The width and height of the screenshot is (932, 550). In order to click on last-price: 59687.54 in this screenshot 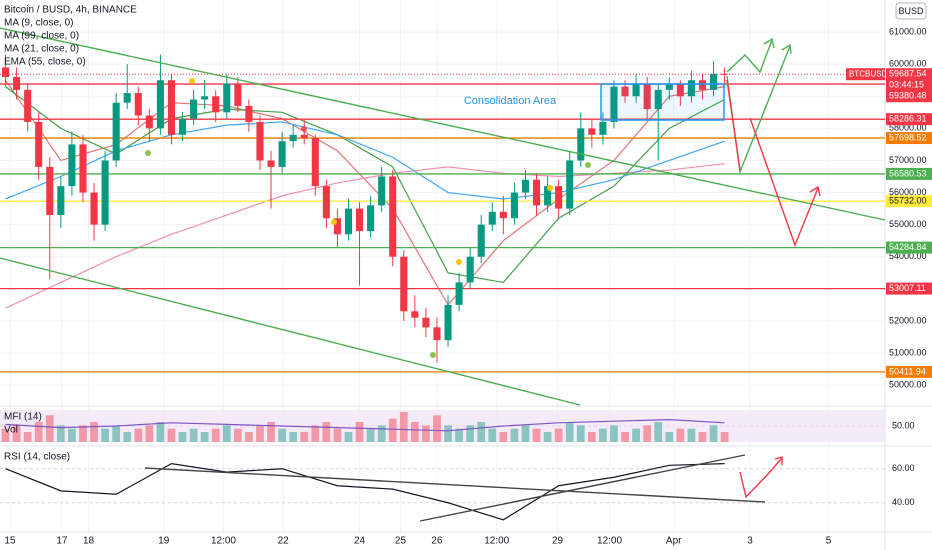, I will do `click(908, 74)`.